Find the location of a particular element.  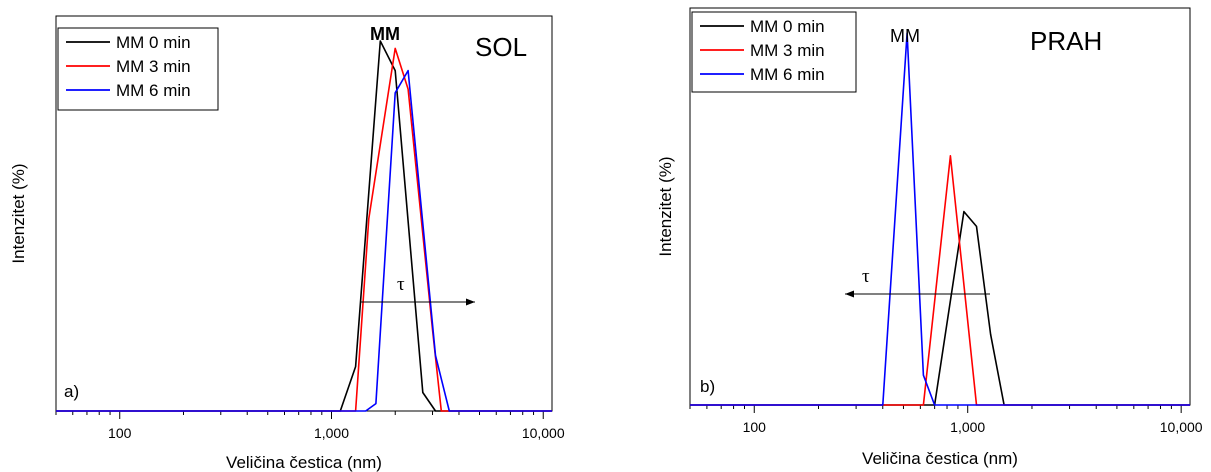

panel-letter: b) is located at coordinates (707, 386).